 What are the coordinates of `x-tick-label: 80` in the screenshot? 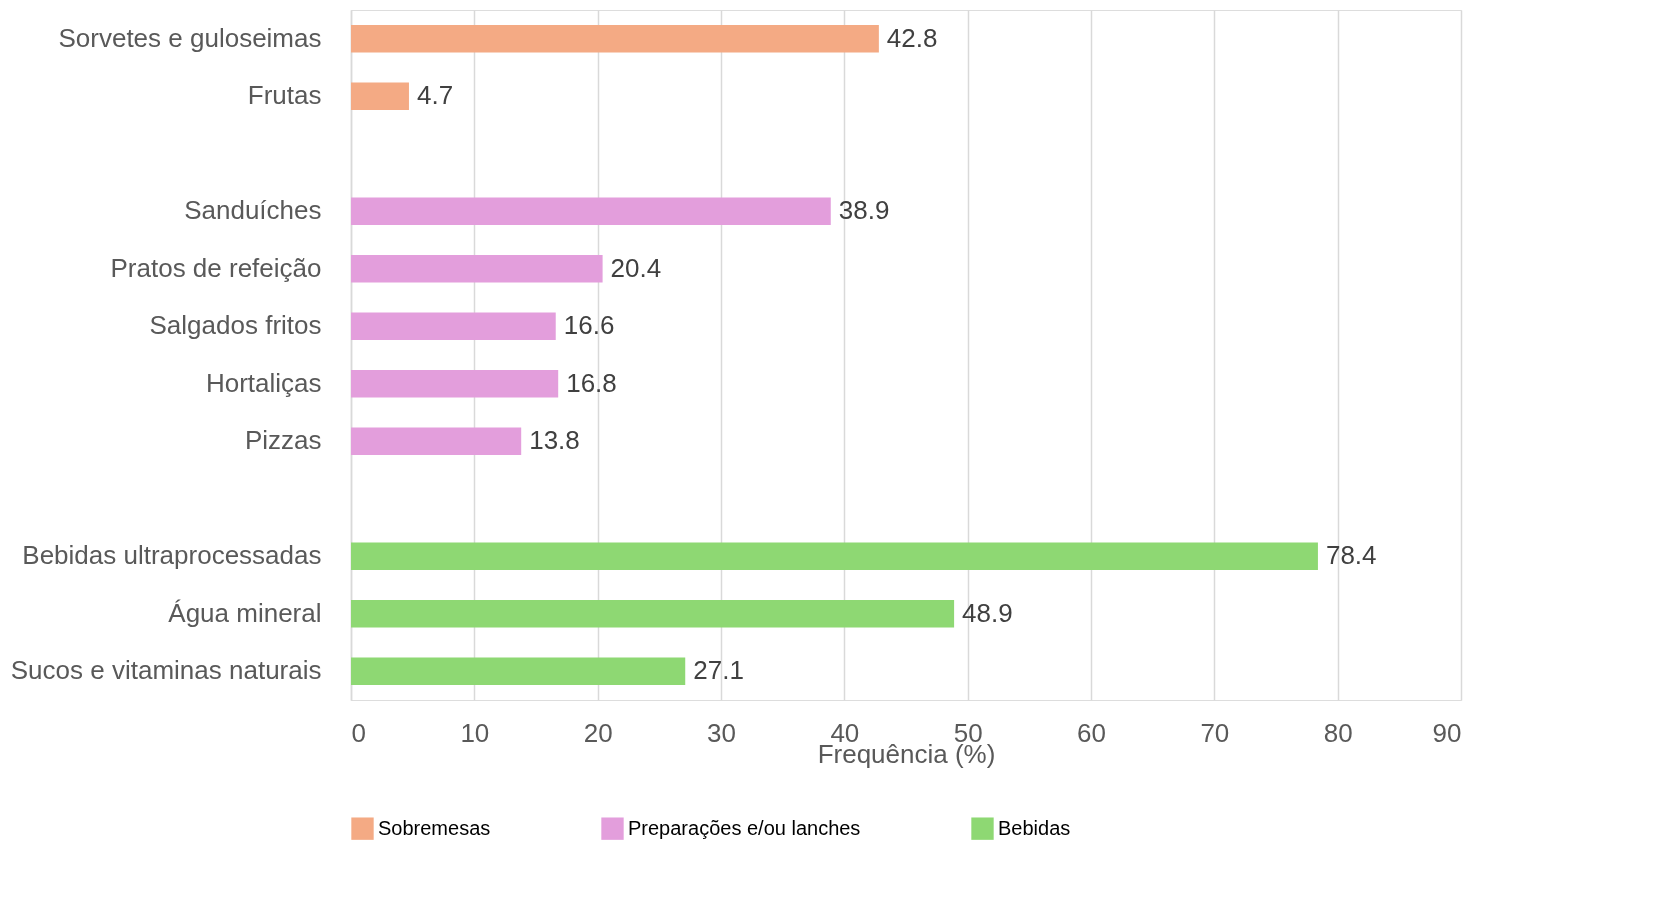 It's located at (1338, 732).